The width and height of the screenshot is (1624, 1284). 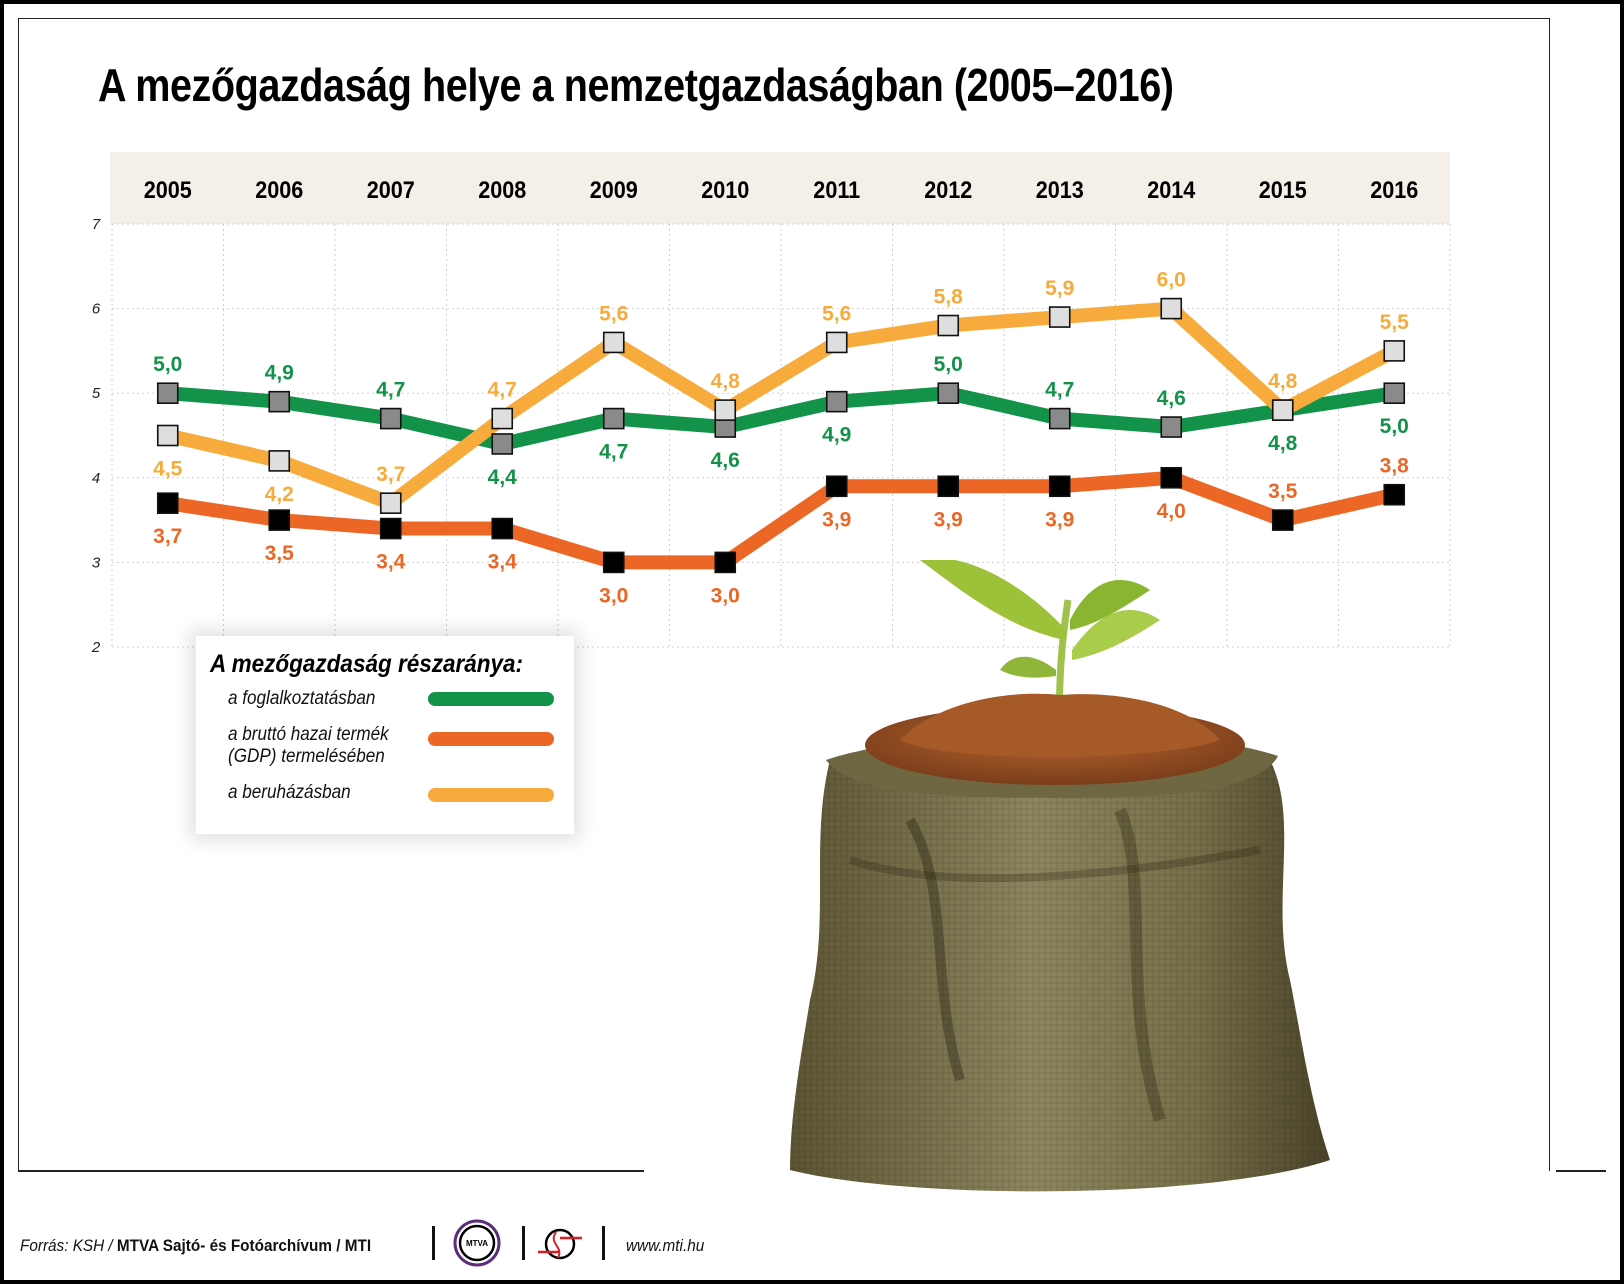 What do you see at coordinates (279, 494) in the screenshot?
I see `data-label: 4,2` at bounding box center [279, 494].